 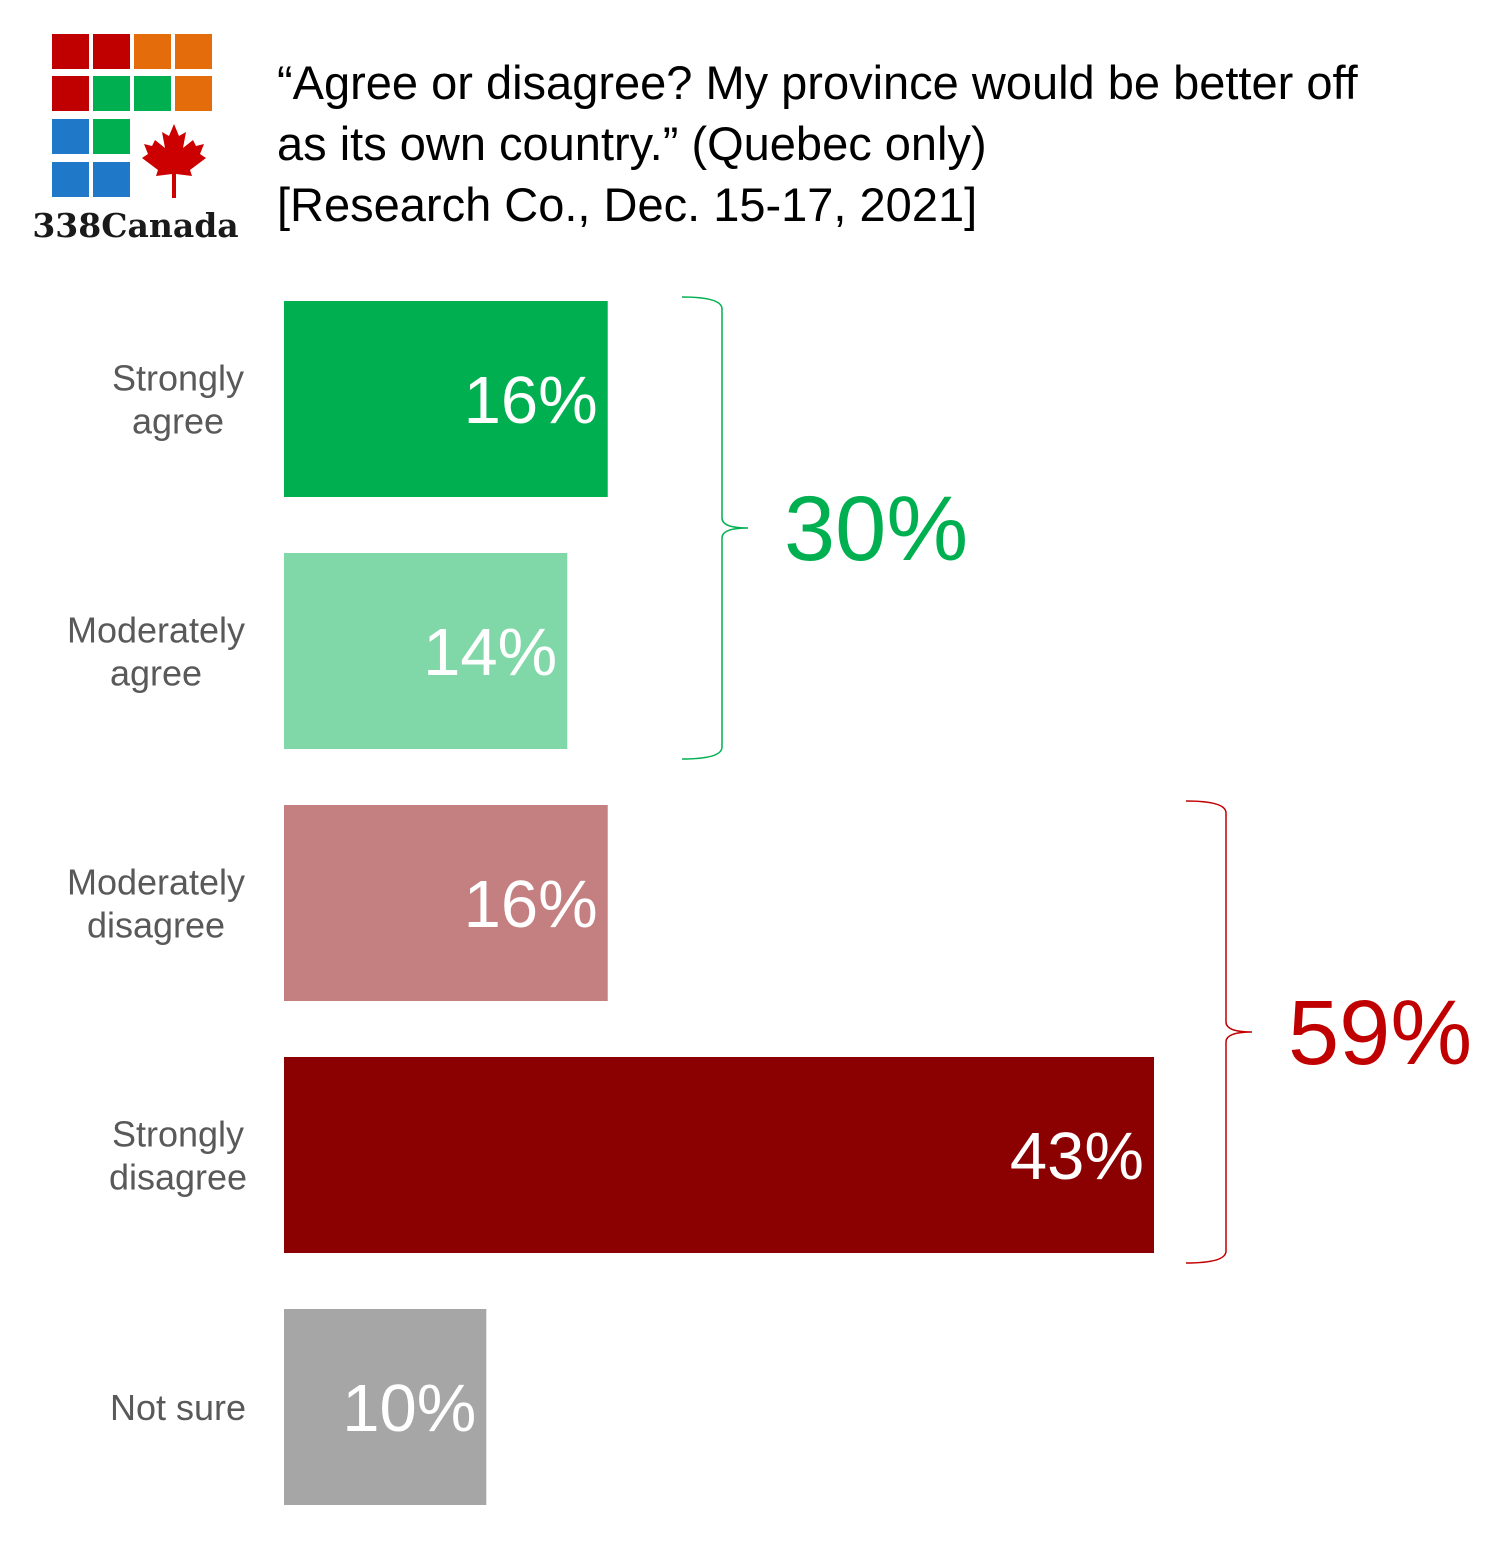 I want to click on value-label-0: 16%, so click(x=531, y=400).